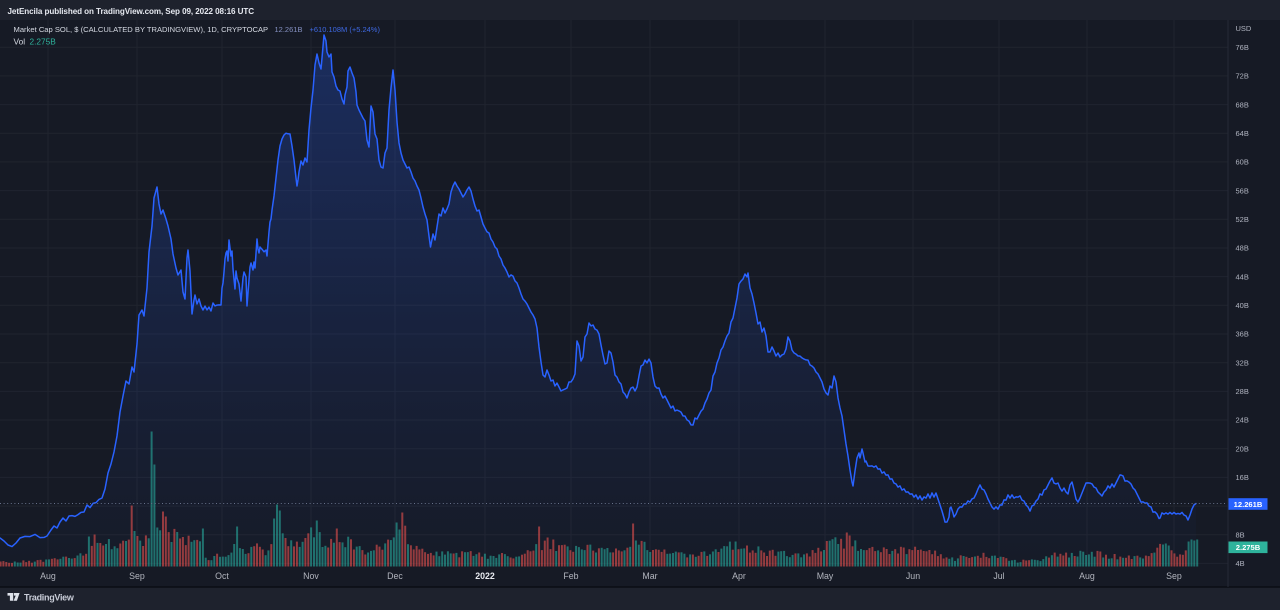  Describe the element at coordinates (485, 576) in the screenshot. I see `svg-text: 2022` at that location.